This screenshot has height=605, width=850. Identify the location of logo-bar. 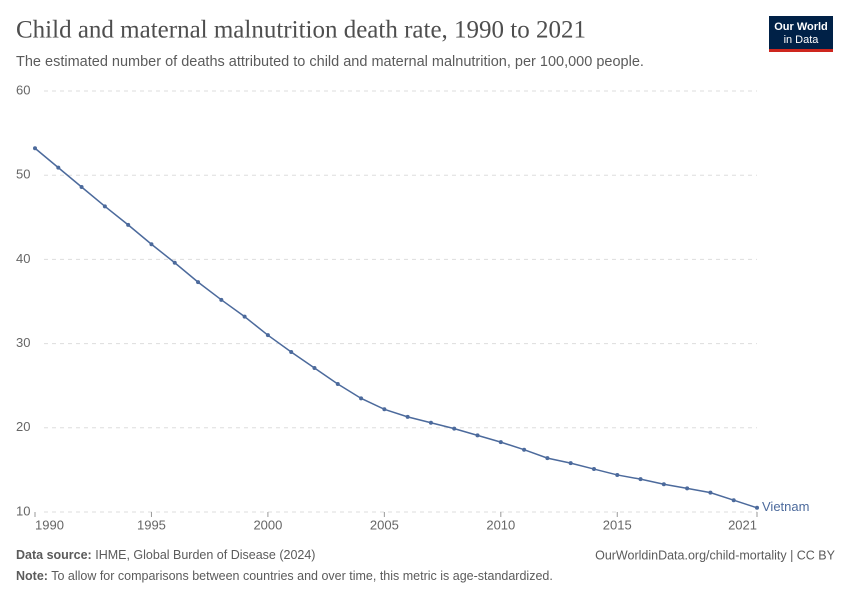
(801, 50).